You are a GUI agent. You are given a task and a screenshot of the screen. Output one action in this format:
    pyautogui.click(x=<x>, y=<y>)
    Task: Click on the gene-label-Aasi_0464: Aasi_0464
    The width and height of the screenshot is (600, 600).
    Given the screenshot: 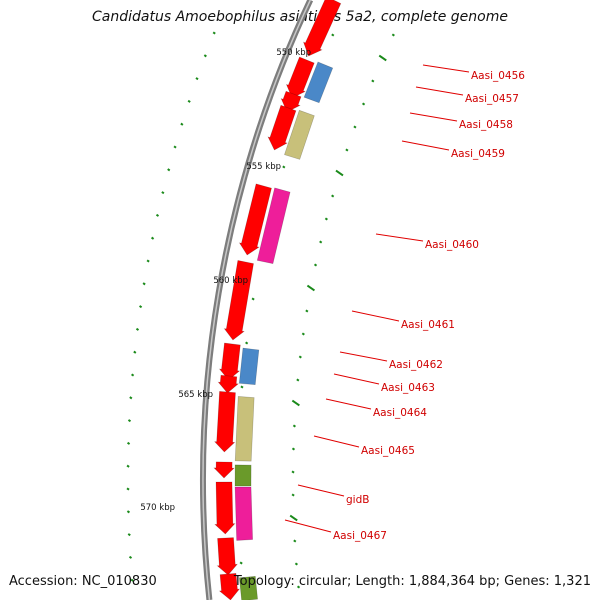 What is the action you would take?
    pyautogui.click(x=400, y=413)
    